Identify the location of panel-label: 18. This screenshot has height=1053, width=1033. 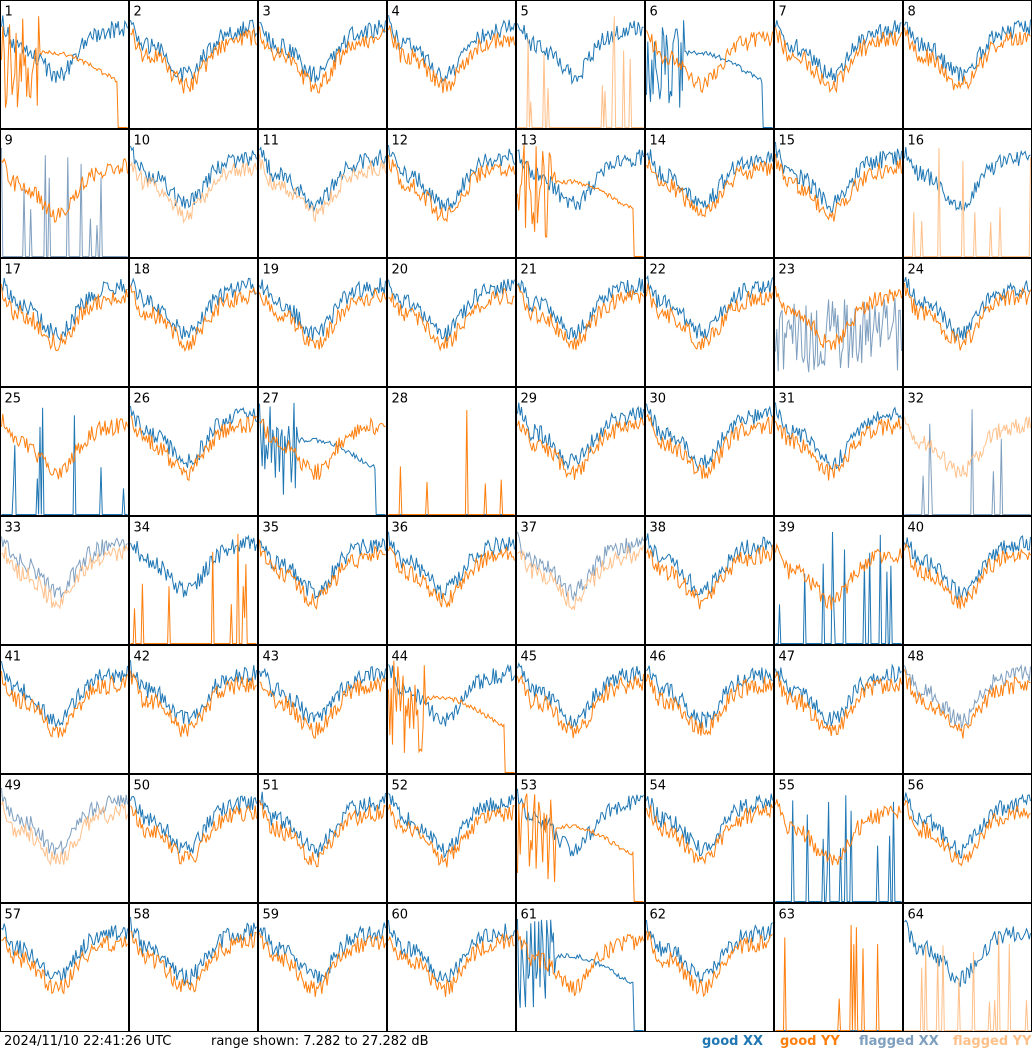
(142, 270).